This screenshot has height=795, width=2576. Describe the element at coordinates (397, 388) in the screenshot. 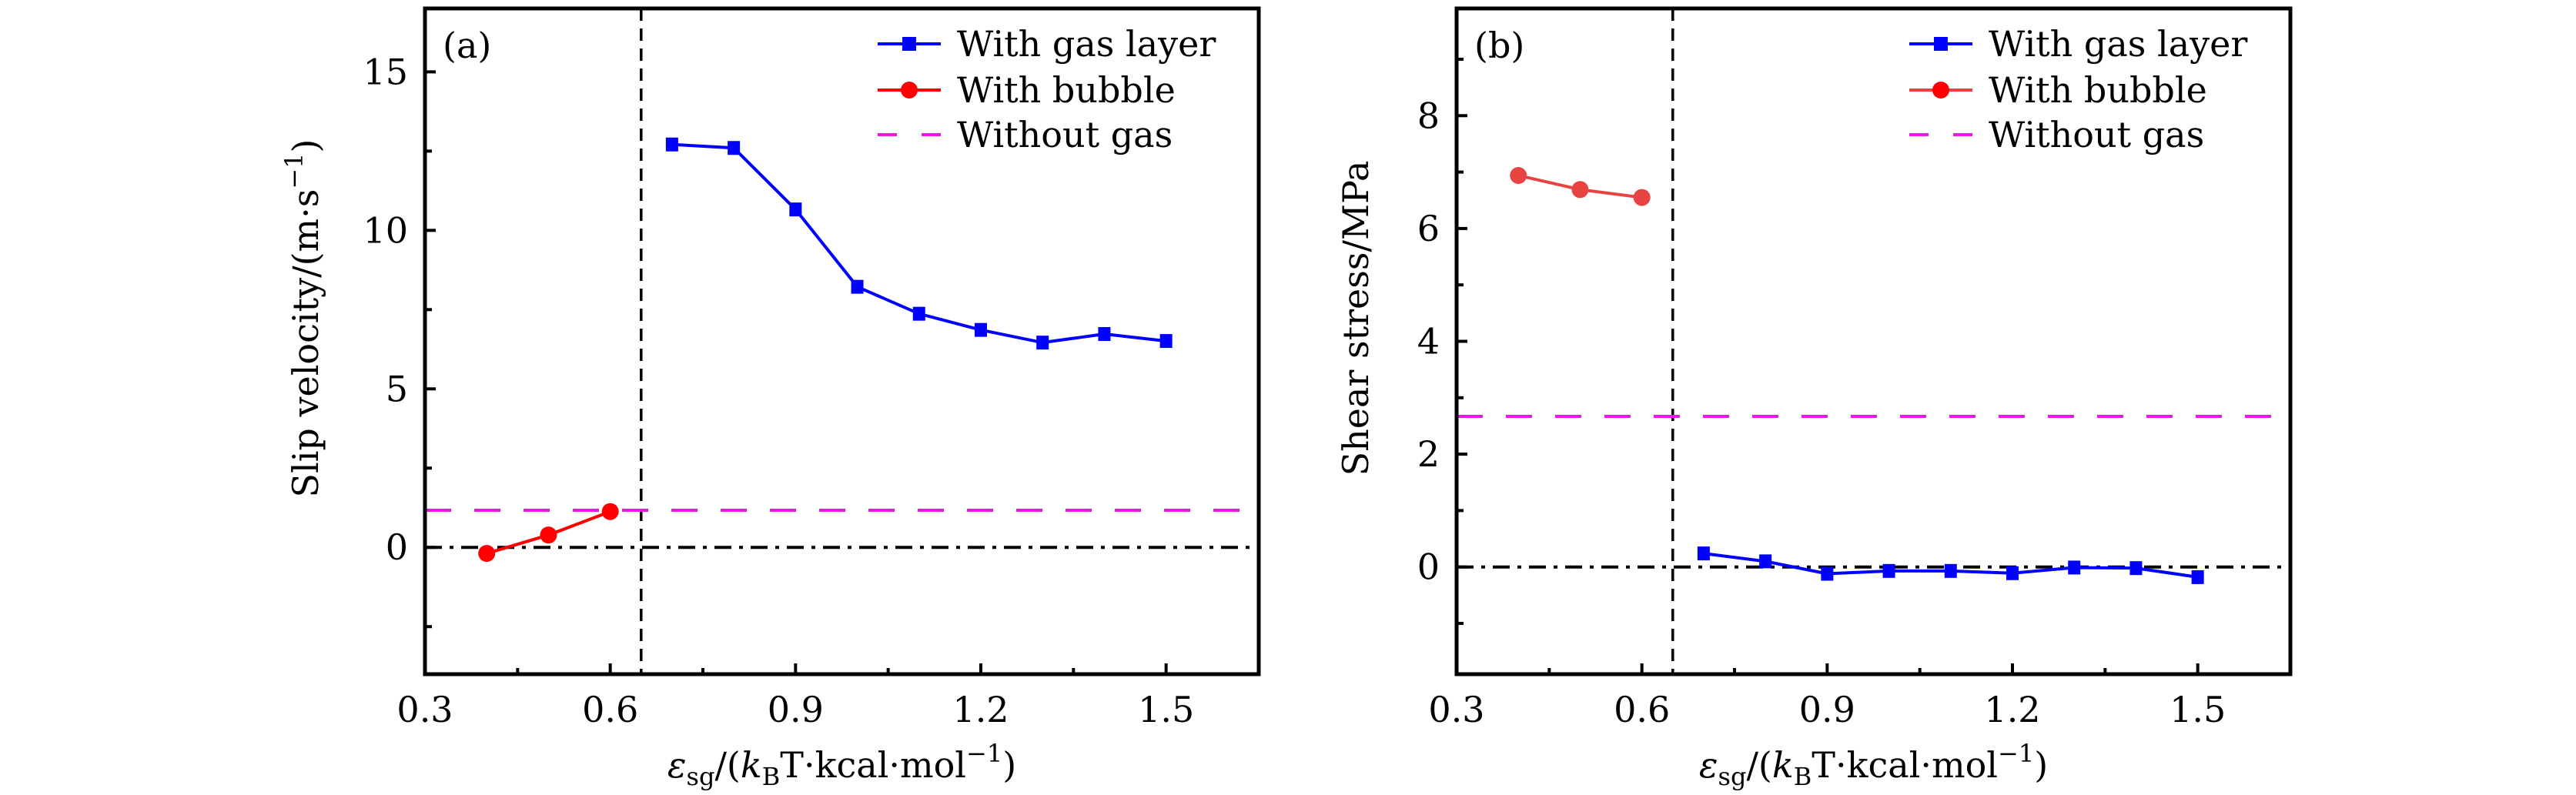

I see `y-tick-label: 5` at that location.